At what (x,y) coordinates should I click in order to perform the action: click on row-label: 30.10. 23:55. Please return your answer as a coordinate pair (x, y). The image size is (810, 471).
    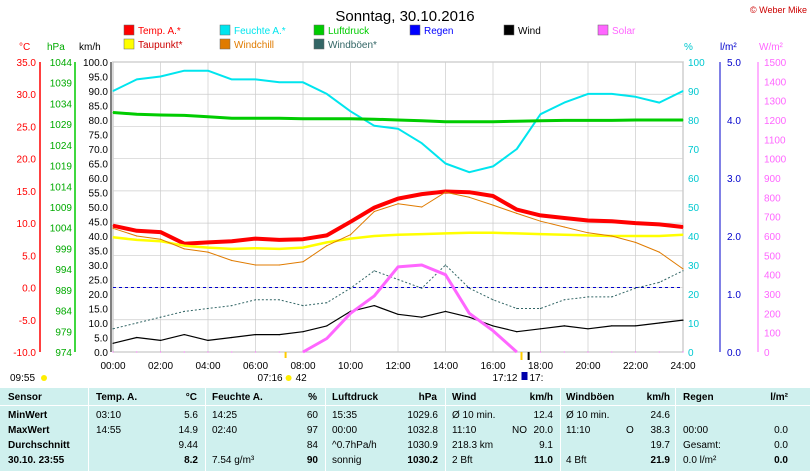
    Looking at the image, I should click on (36, 460).